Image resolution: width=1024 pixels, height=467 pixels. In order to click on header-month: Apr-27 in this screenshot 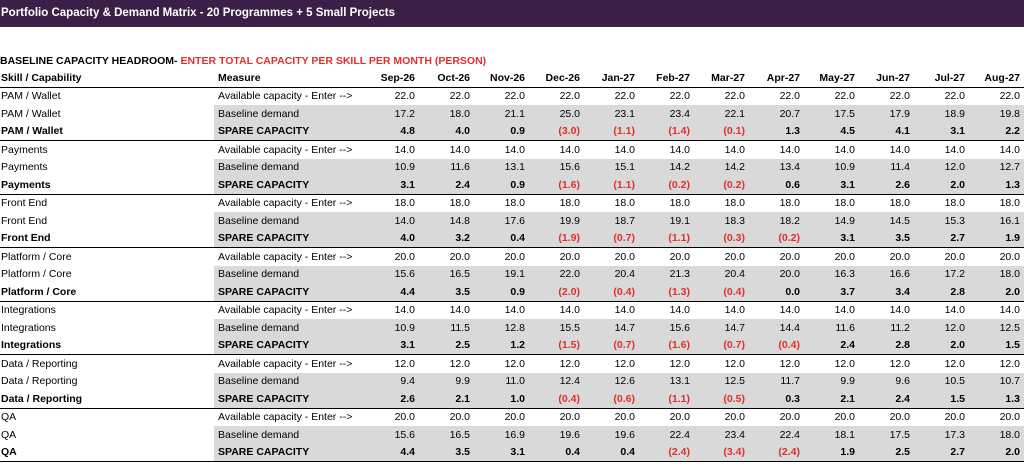, I will do `click(776, 78)`.